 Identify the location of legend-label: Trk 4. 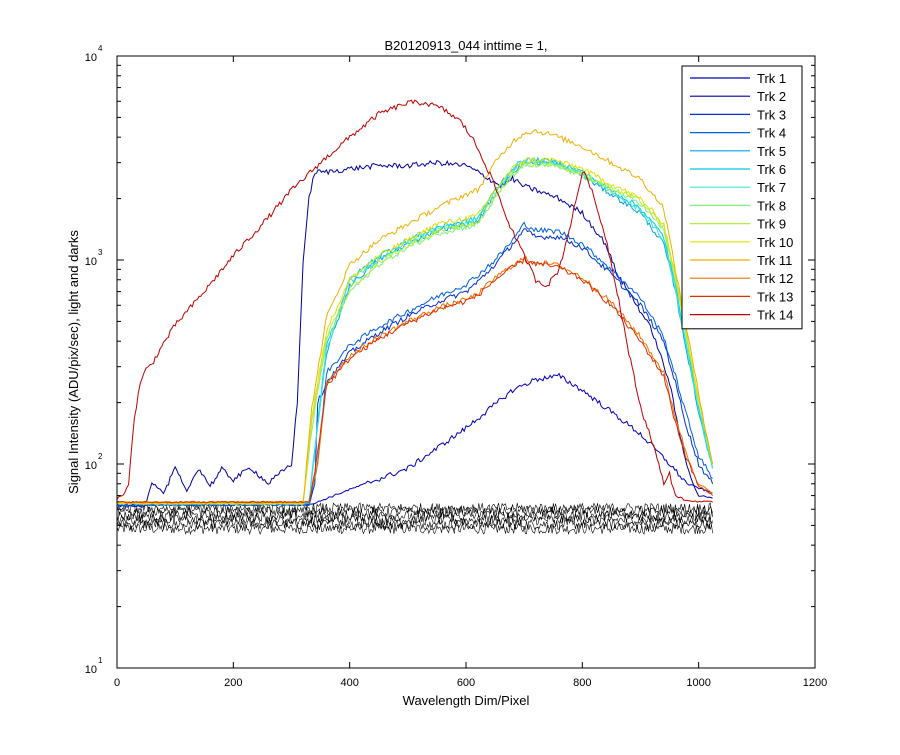
(771, 133).